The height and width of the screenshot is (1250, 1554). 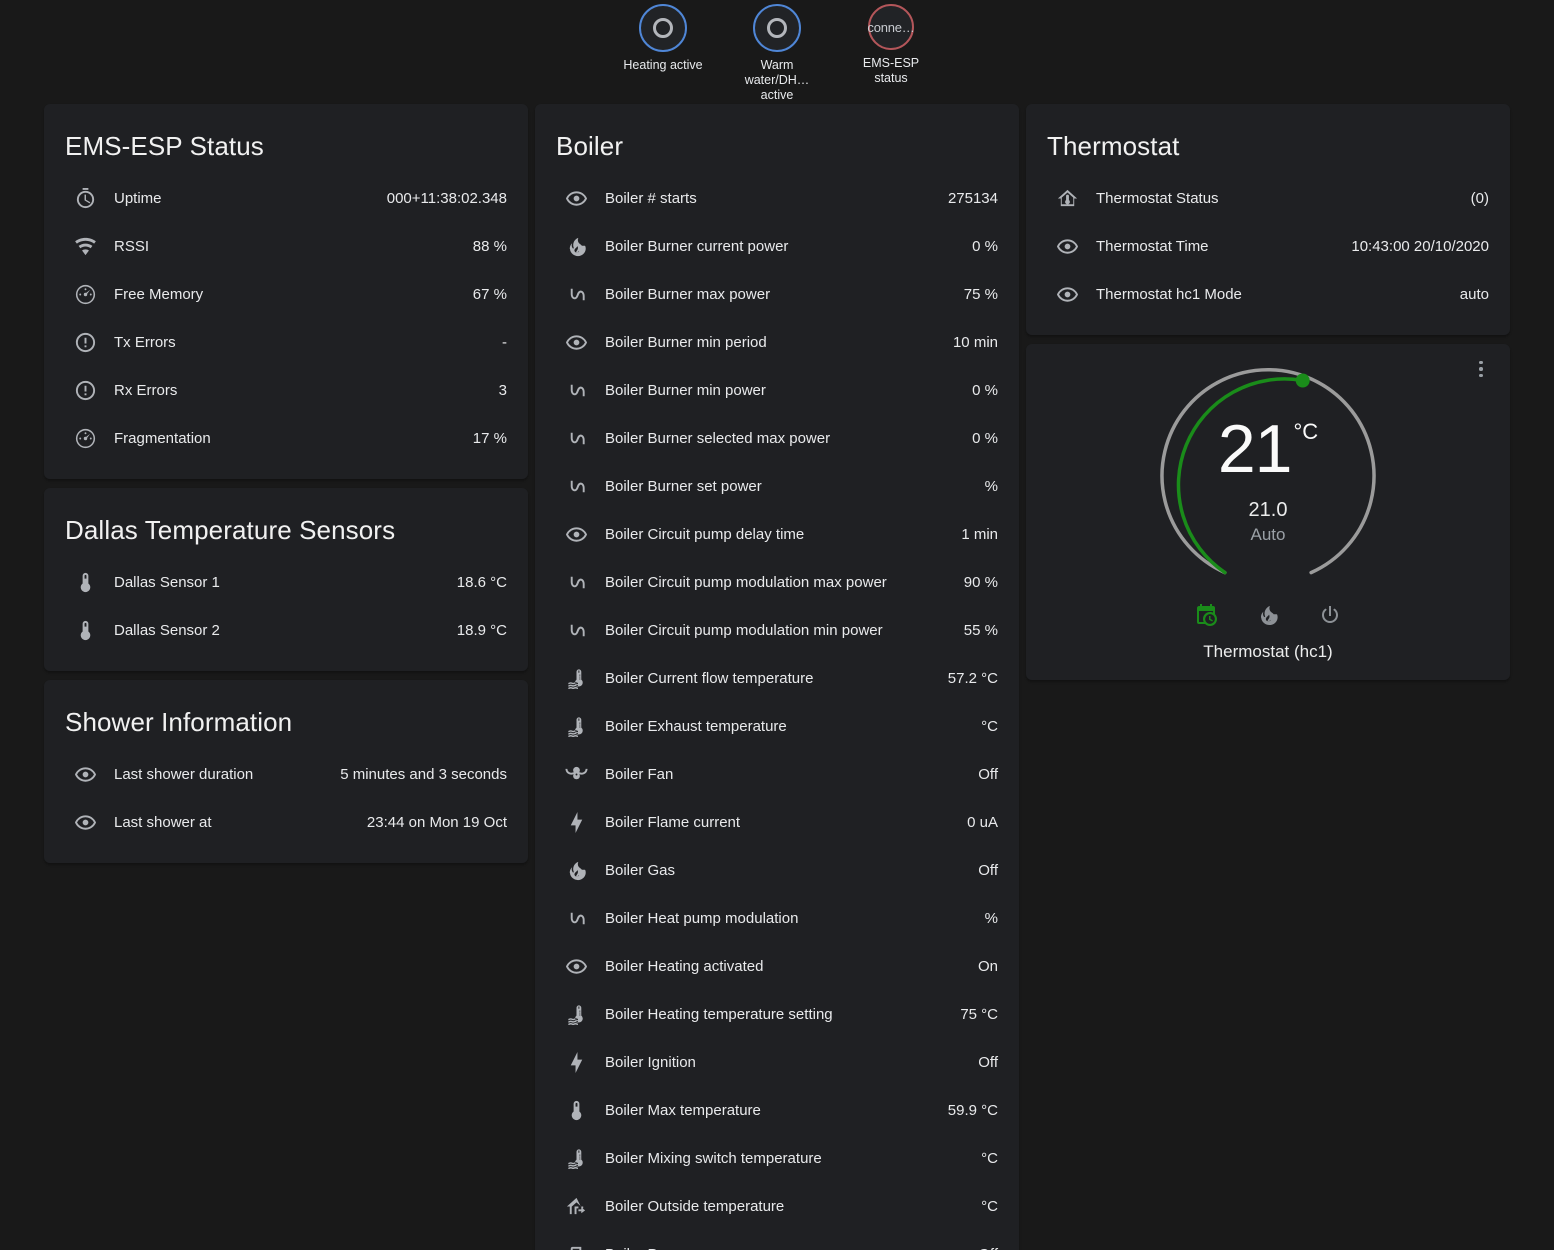 What do you see at coordinates (286, 438) in the screenshot?
I see `list-item: Fragmentation 17 %` at bounding box center [286, 438].